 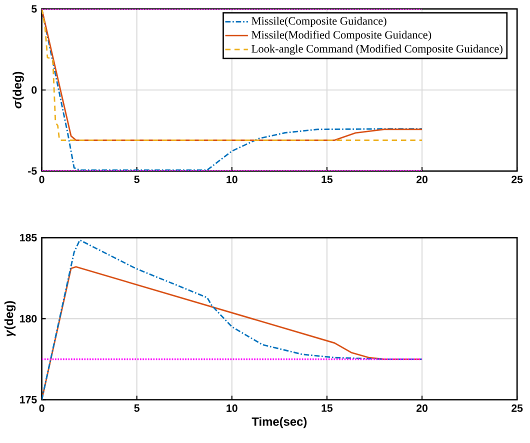 What do you see at coordinates (28, 318) in the screenshot?
I see `y-tick-label: 180` at bounding box center [28, 318].